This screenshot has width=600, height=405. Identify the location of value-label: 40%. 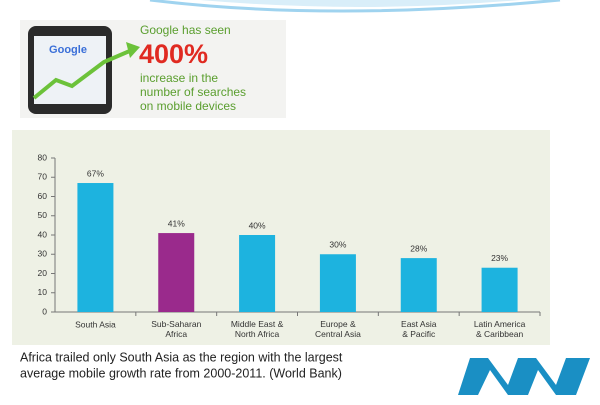
(257, 225).